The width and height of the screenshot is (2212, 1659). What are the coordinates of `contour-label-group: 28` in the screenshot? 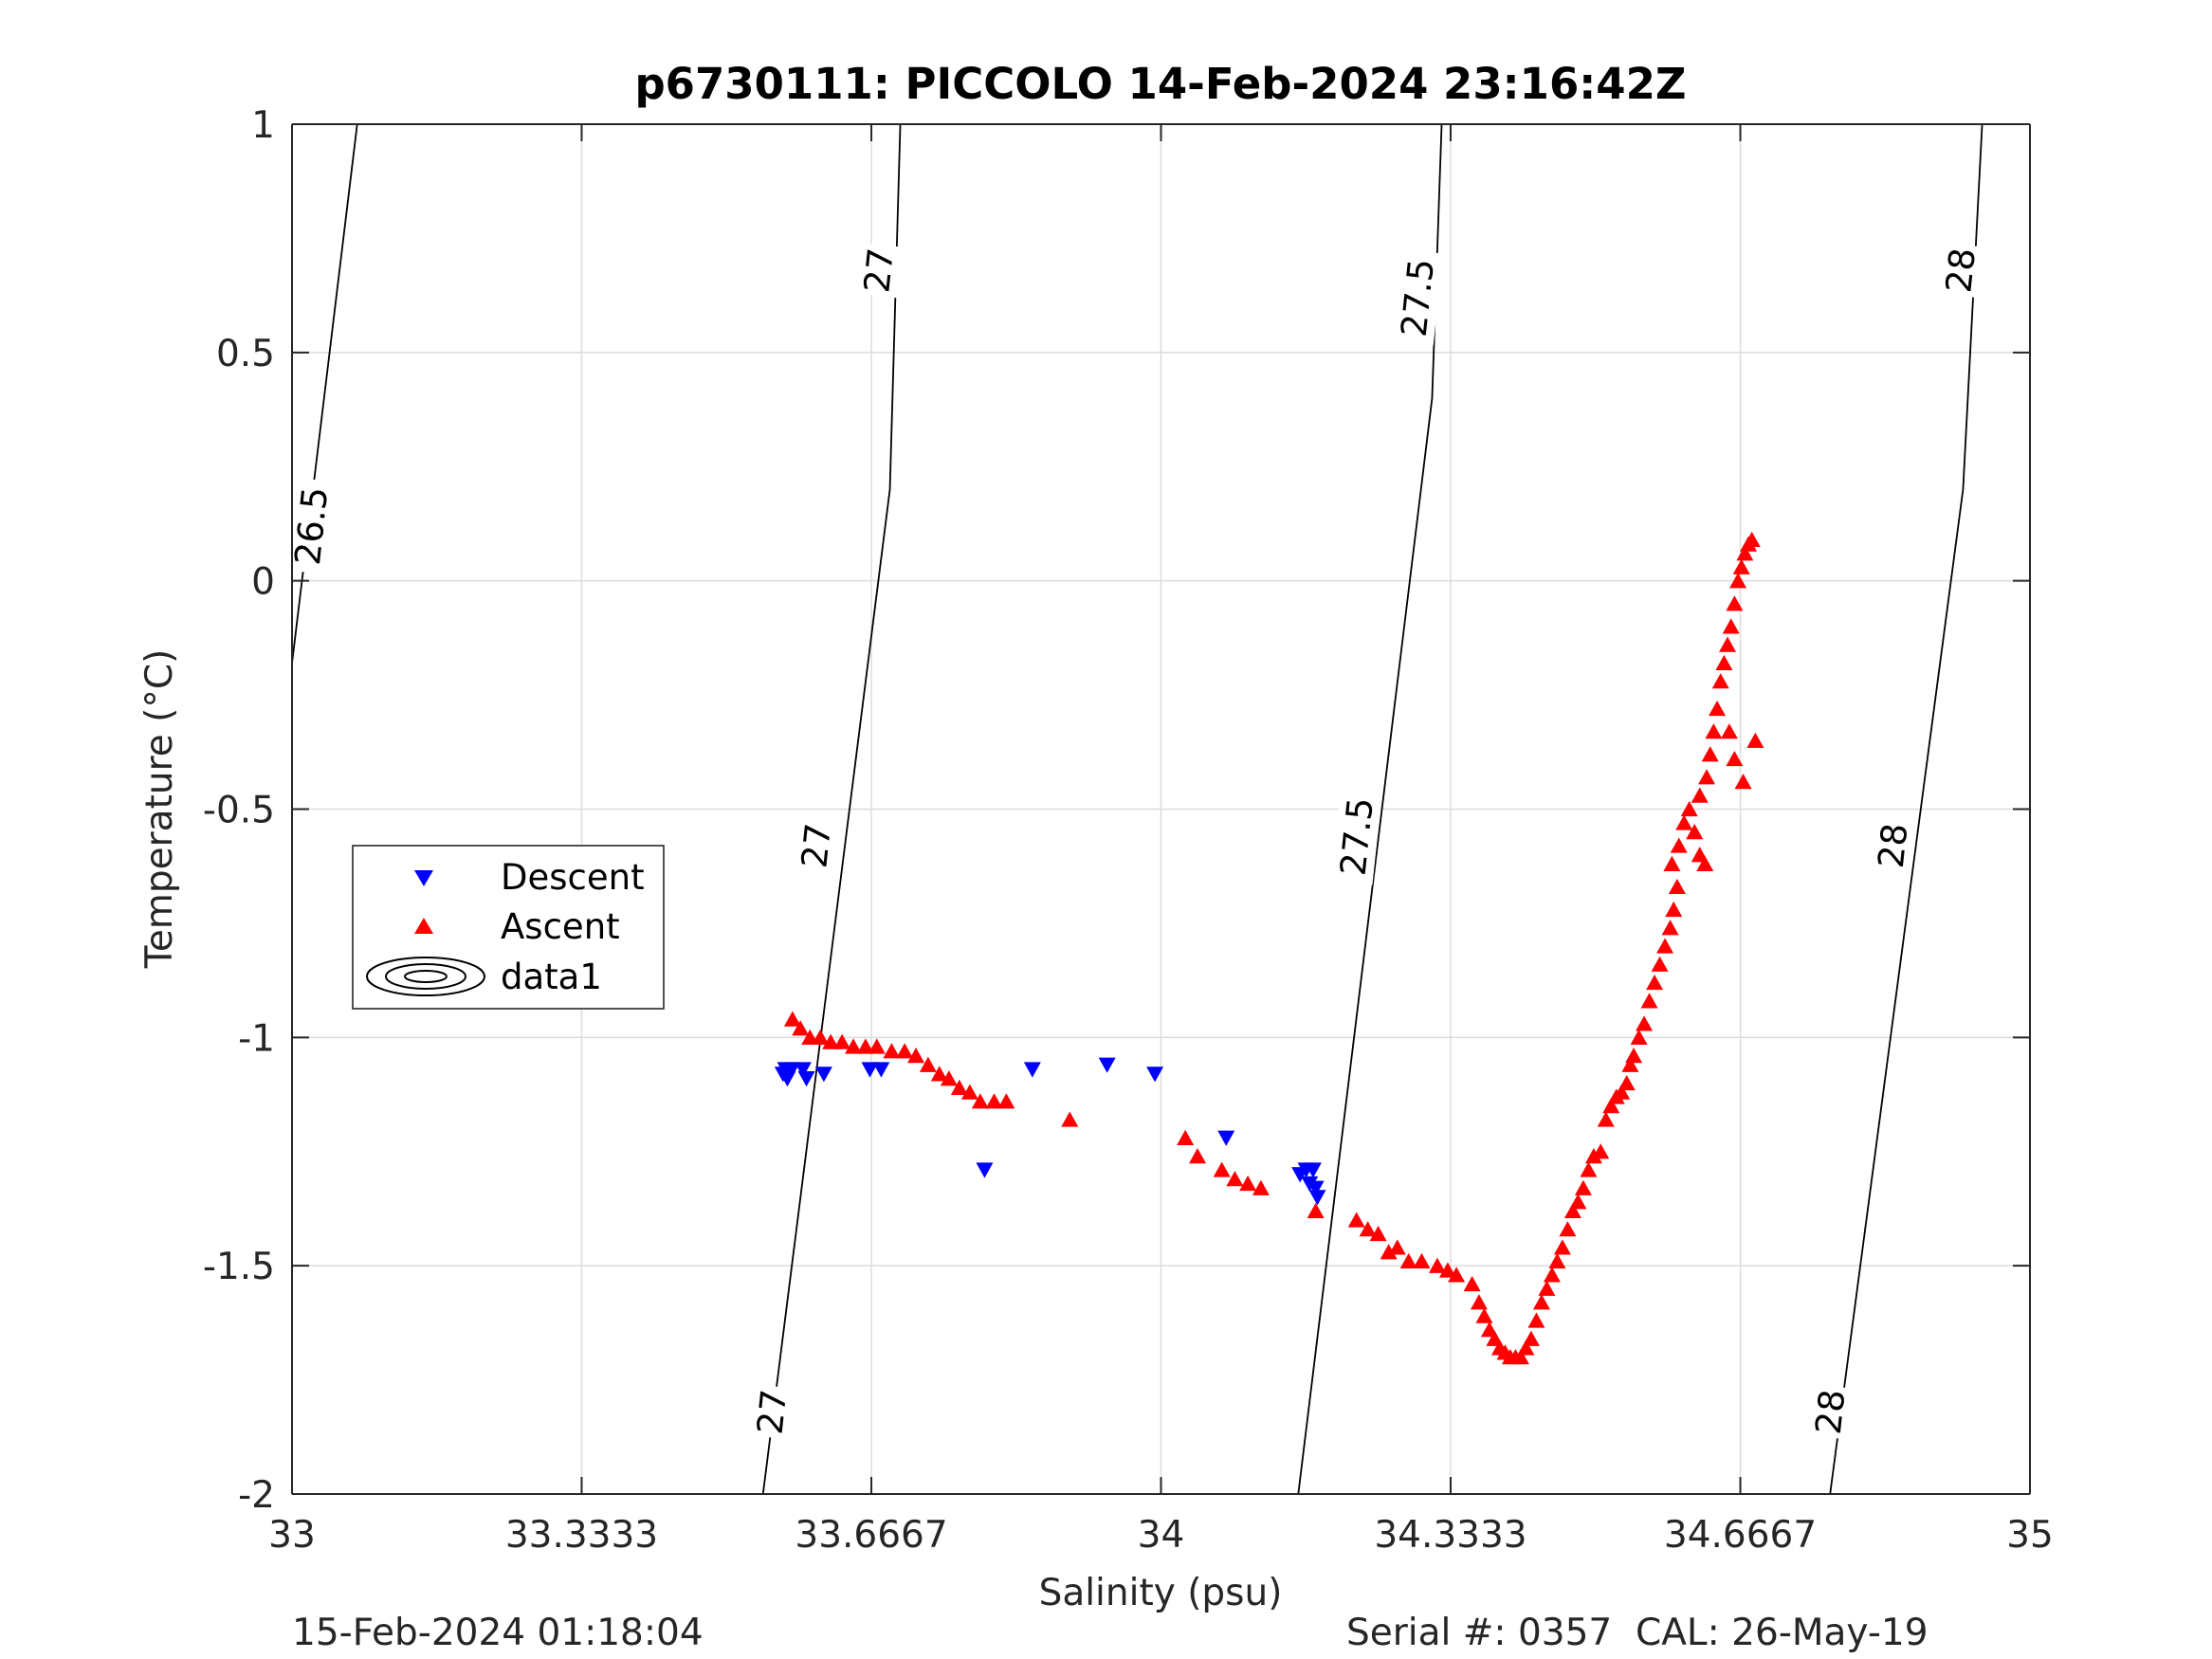 It's located at (1830, 1412).